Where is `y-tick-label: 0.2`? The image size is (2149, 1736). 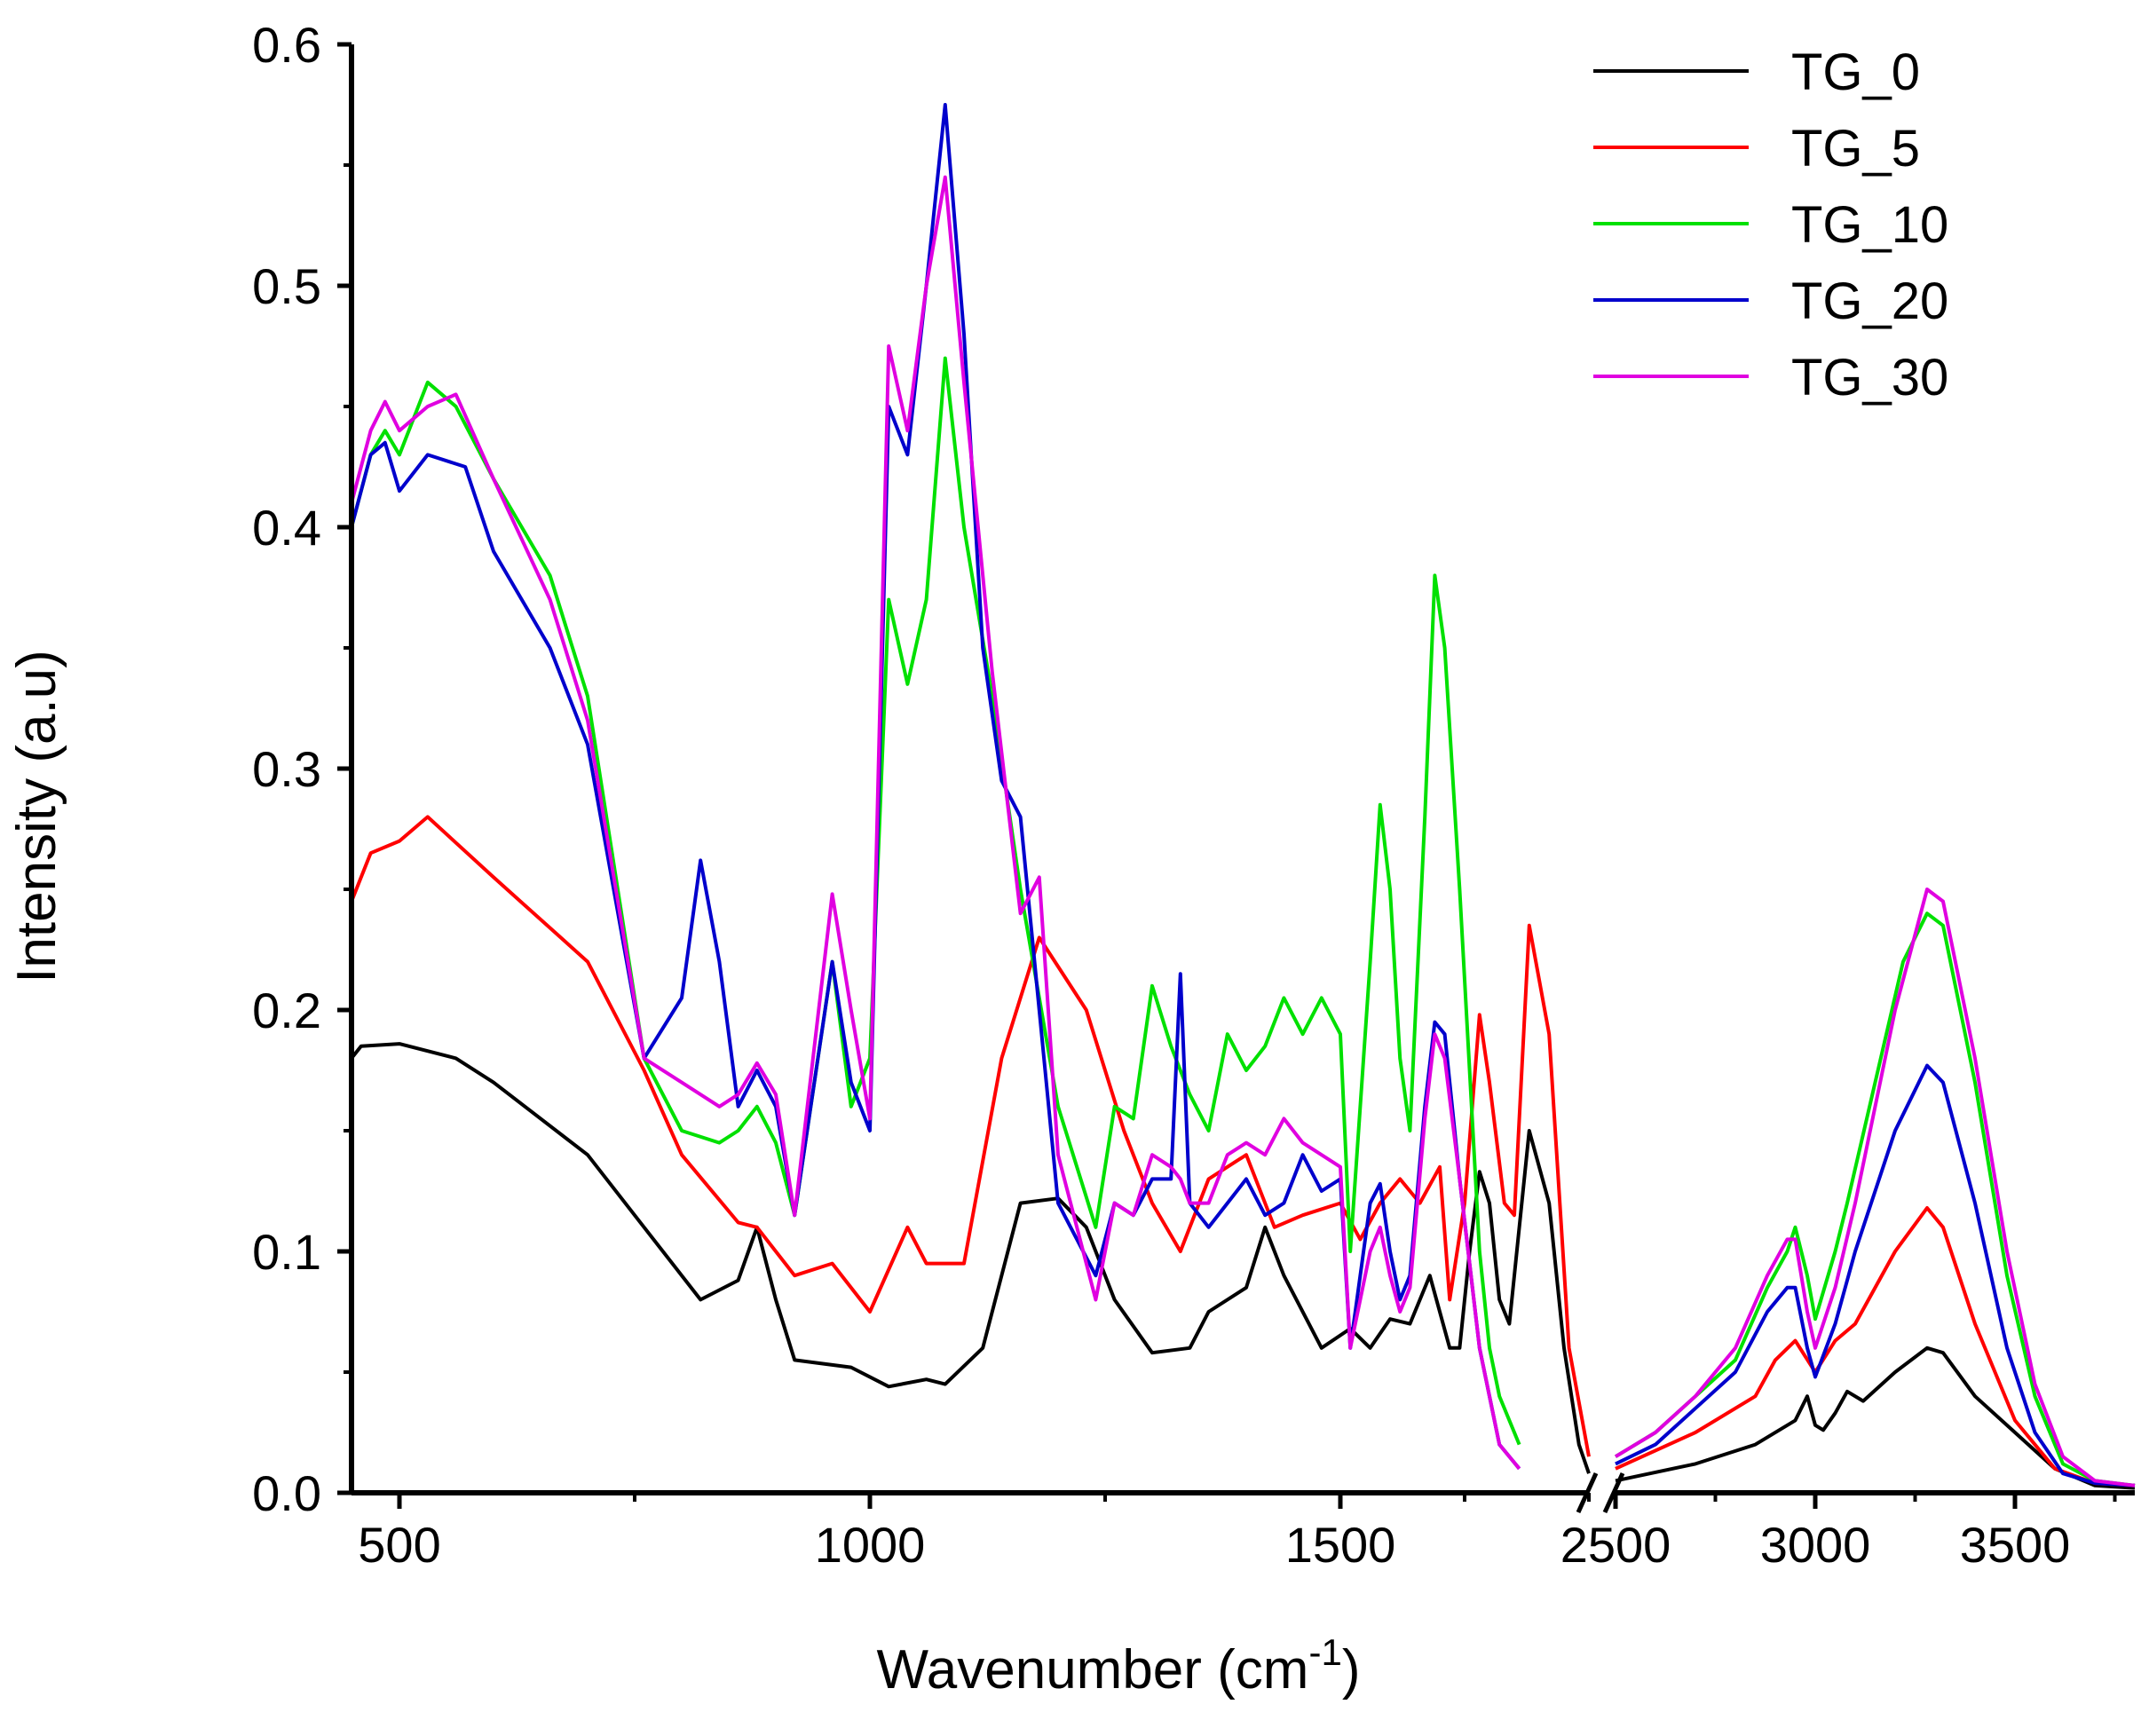 y-tick-label: 0.2 is located at coordinates (286, 1010).